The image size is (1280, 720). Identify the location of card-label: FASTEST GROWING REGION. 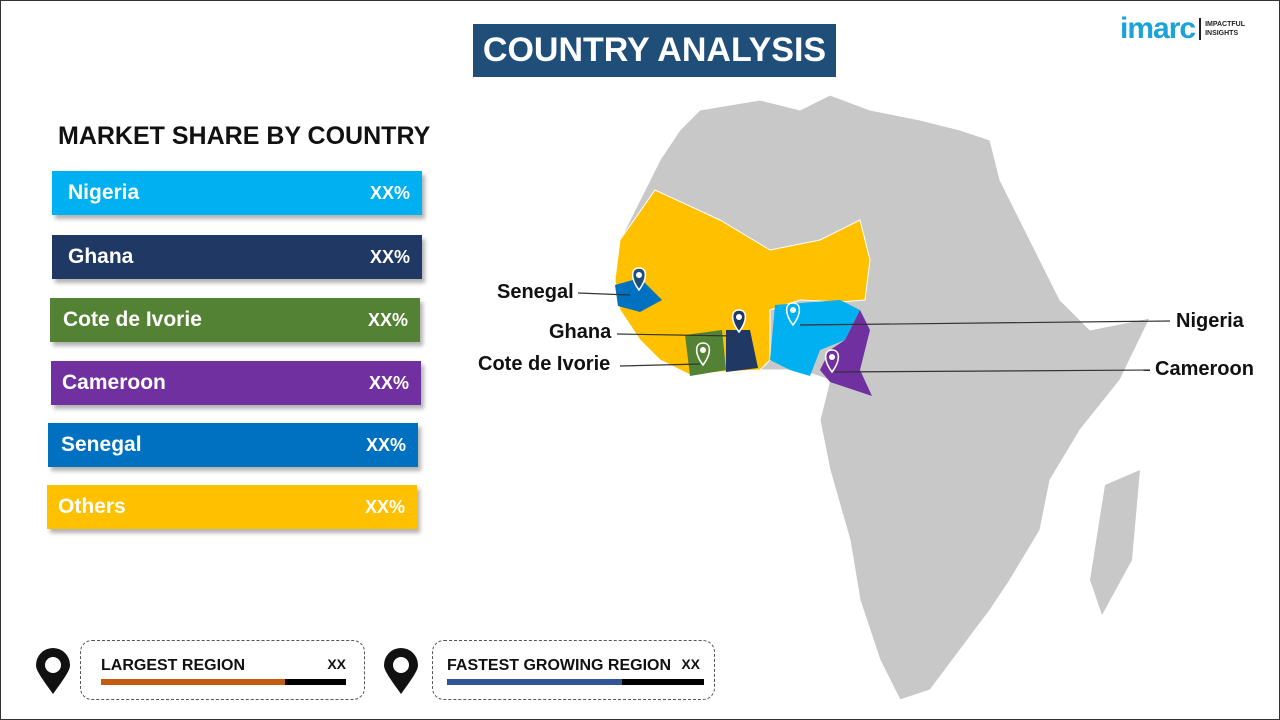
(559, 665).